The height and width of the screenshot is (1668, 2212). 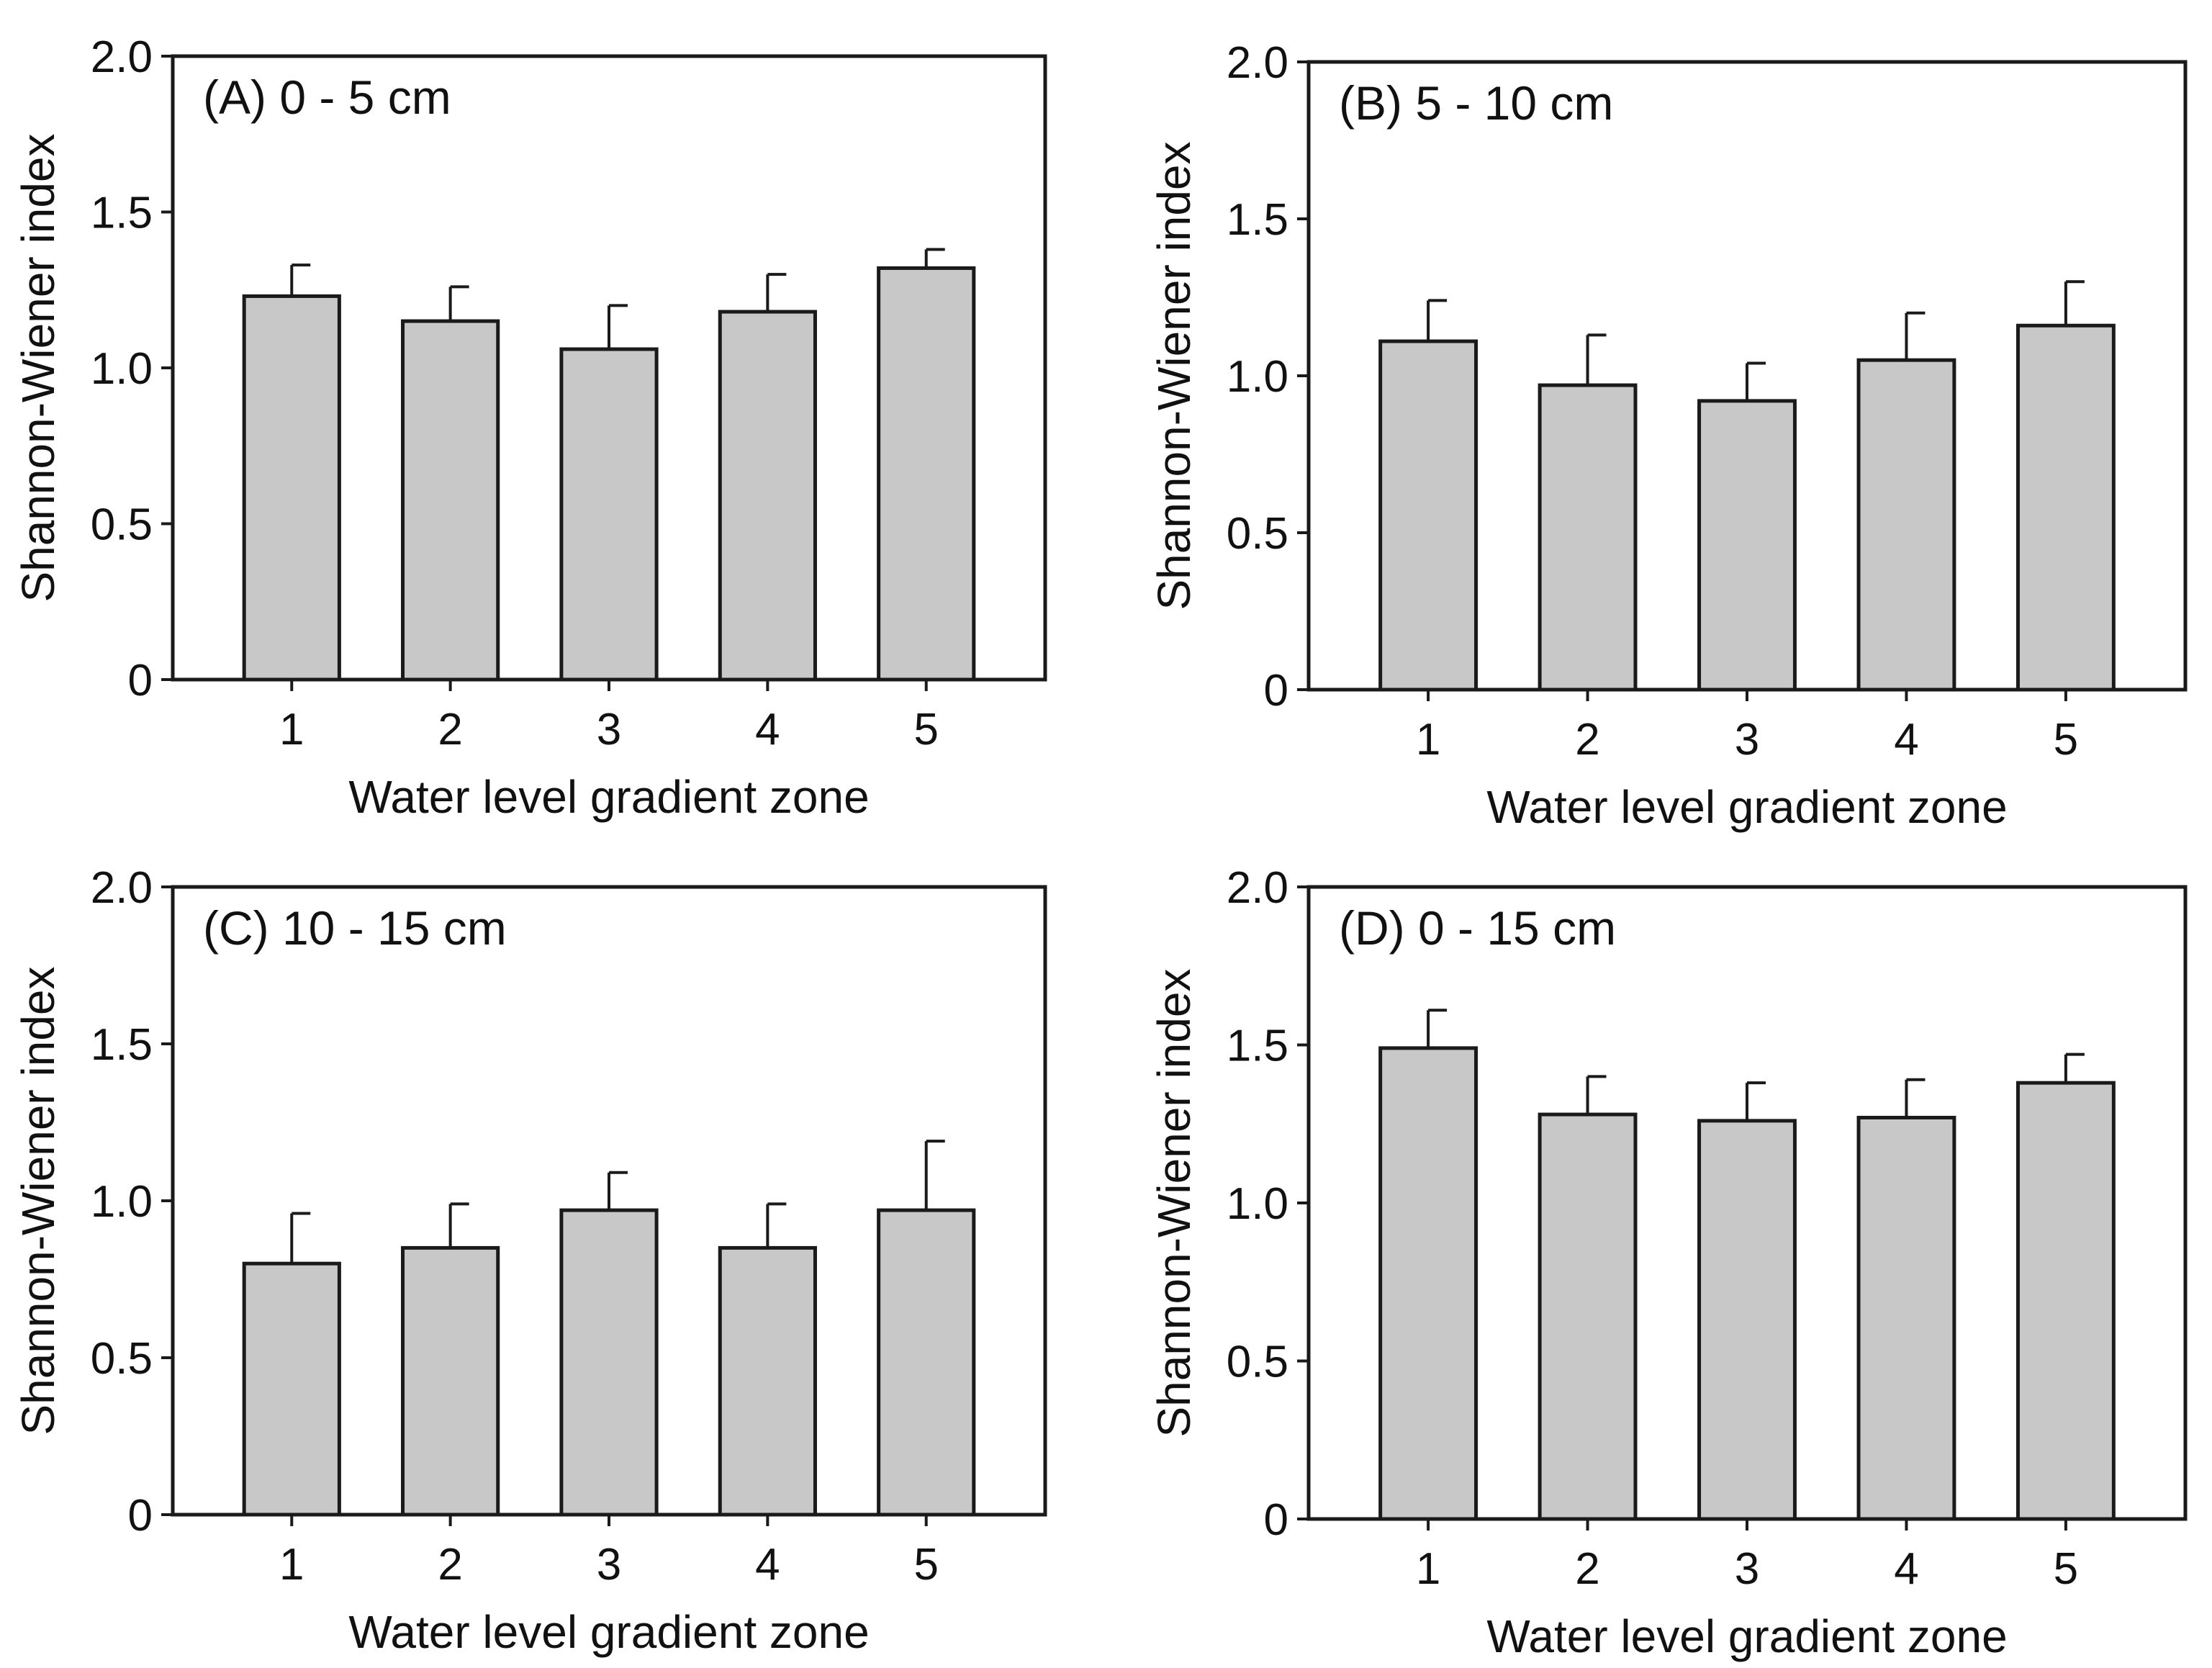 What do you see at coordinates (1477, 928) in the screenshot?
I see `panel-title: (D) 0 - 15 cm` at bounding box center [1477, 928].